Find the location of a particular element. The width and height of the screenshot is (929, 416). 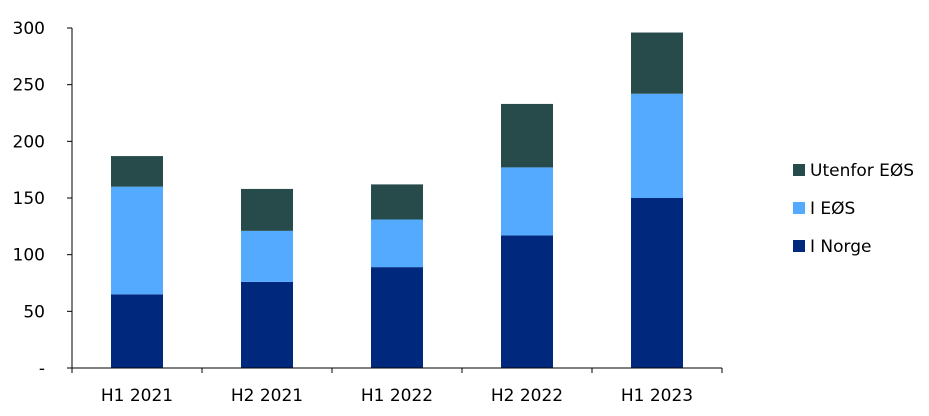

y-tick-label: 50 is located at coordinates (34, 312).